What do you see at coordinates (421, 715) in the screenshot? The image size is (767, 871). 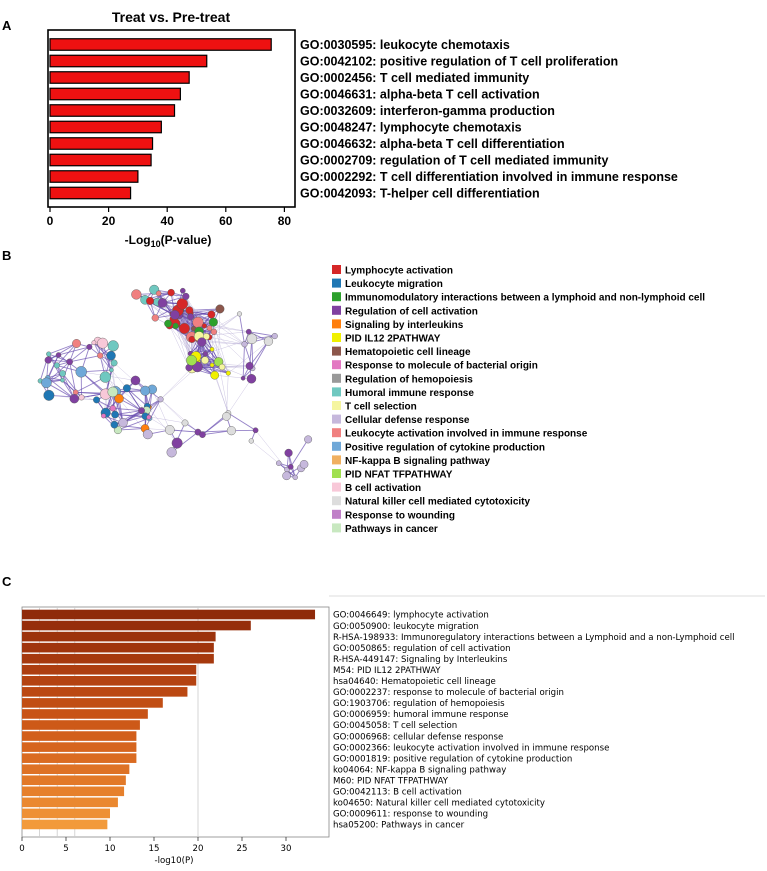 I see `chart-c-category-label: GO:0006959: humoral immune response` at bounding box center [421, 715].